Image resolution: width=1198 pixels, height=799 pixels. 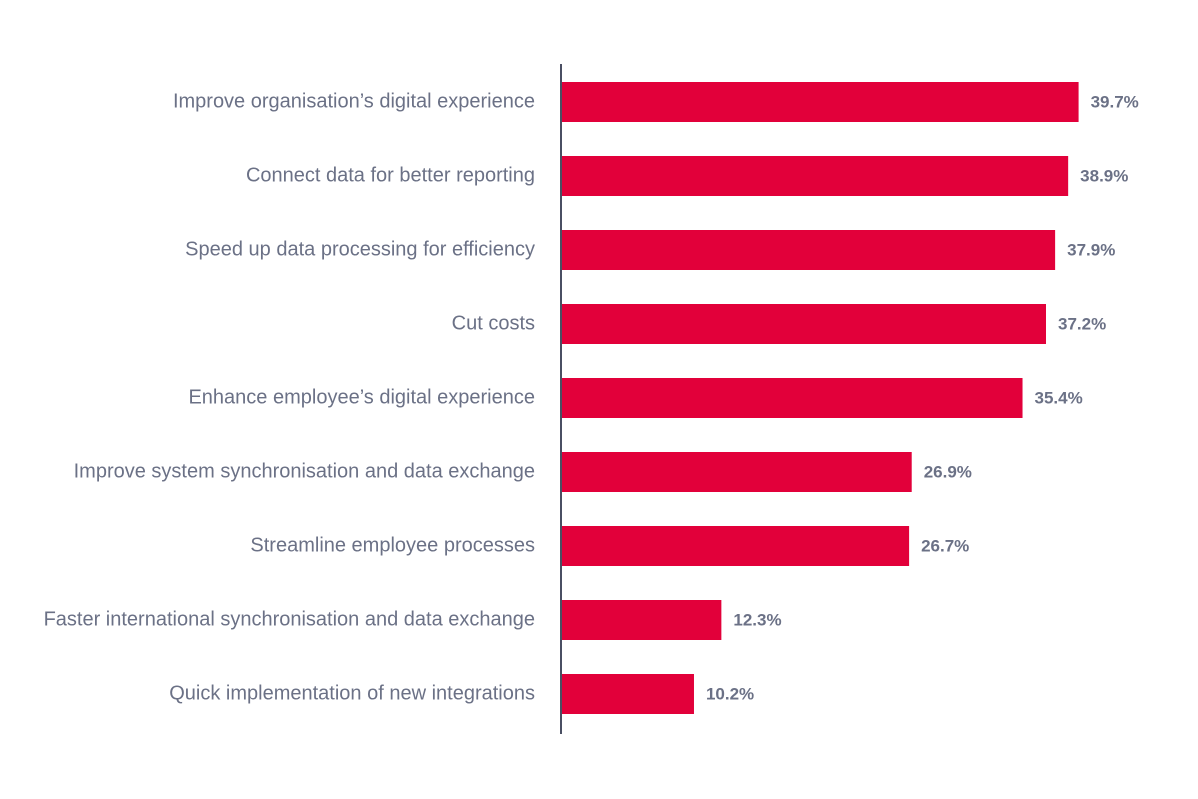 What do you see at coordinates (493, 323) in the screenshot?
I see `category-label: Cut costs` at bounding box center [493, 323].